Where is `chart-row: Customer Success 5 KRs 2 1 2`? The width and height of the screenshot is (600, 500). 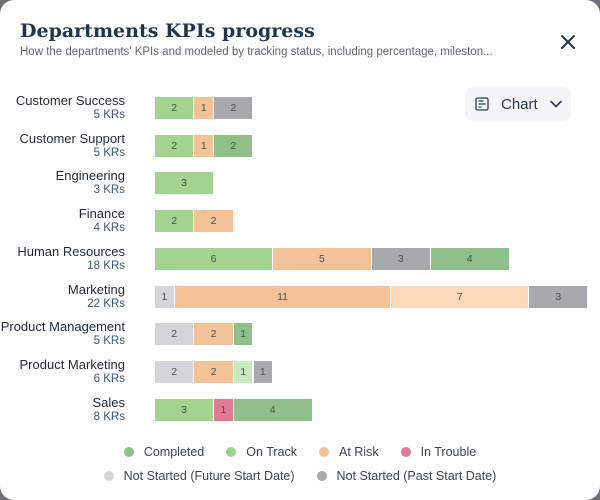 chart-row: Customer Success 5 KRs 2 1 2 is located at coordinates (290, 111).